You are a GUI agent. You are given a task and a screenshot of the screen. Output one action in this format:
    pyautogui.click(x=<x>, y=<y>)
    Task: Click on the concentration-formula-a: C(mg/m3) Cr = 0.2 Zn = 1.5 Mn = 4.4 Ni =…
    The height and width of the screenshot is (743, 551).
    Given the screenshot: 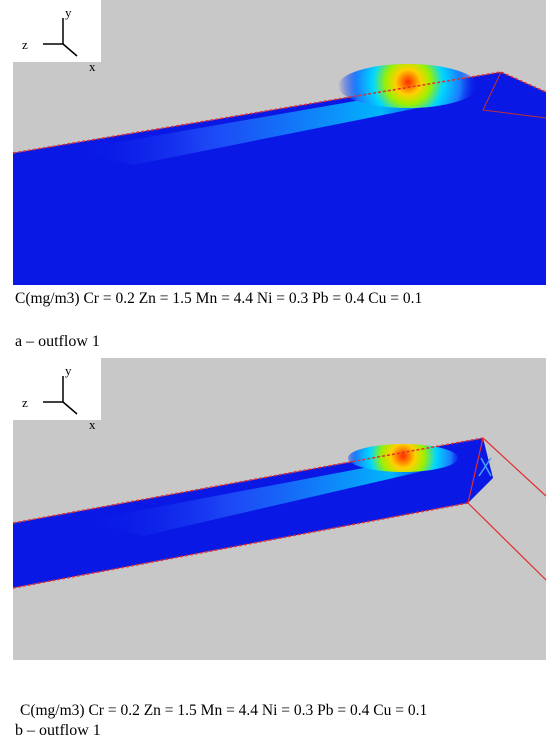 What is the action you would take?
    pyautogui.click(x=219, y=298)
    